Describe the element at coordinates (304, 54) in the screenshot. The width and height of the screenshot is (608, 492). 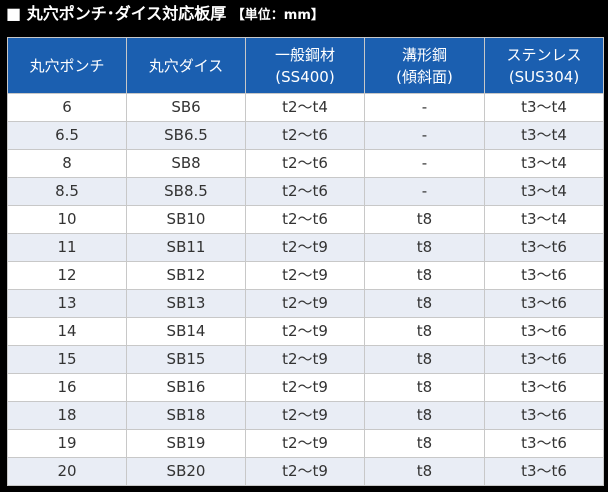
I see `header-general-steel-label: 一般鋼材` at that location.